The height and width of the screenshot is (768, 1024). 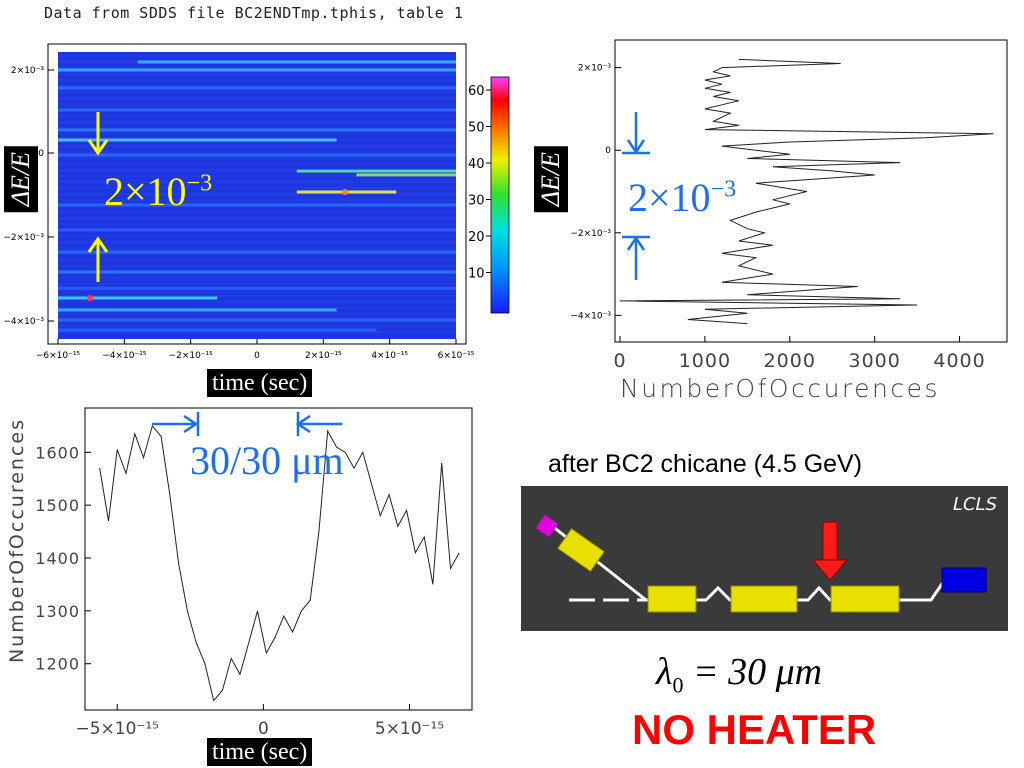 I want to click on projection-xlabel: NumberOfOccurences, so click(x=780, y=388).